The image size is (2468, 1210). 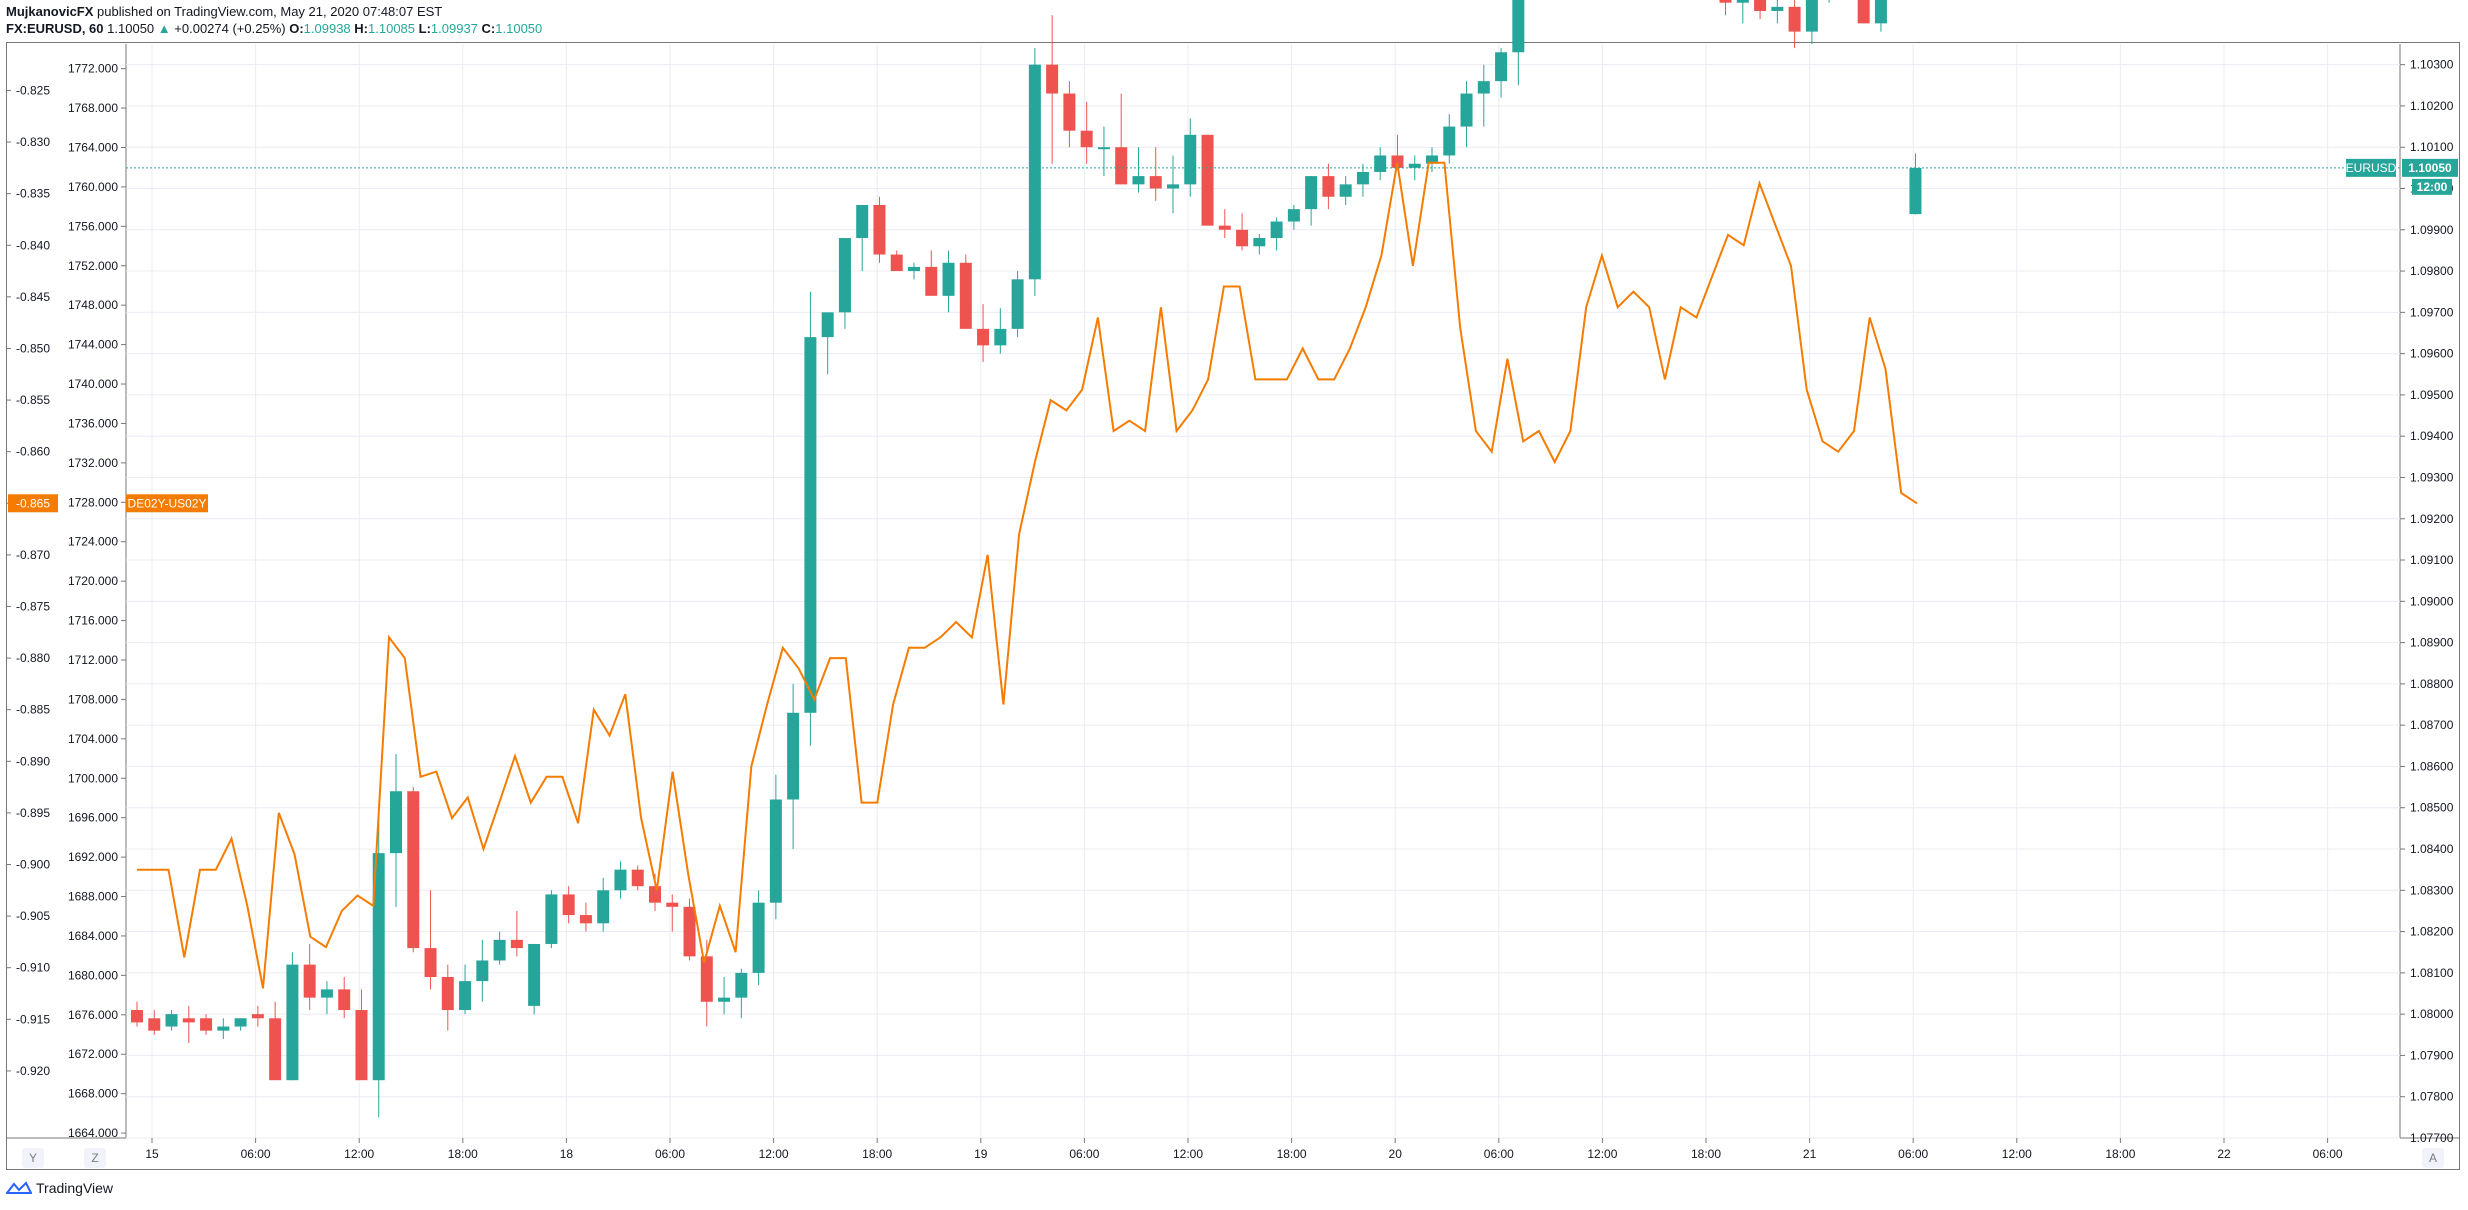 I want to click on left-tick-label: -0.875, so click(x=33, y=606).